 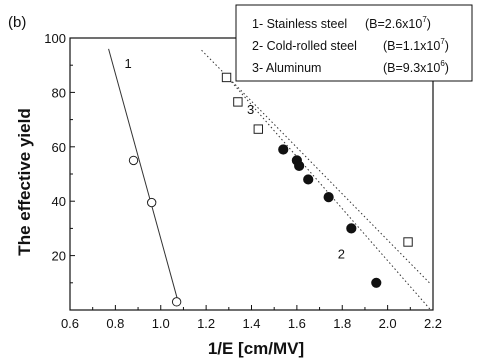 What do you see at coordinates (416, 67) in the screenshot?
I see `legend-entry-3-b: (B=9.3x106)` at bounding box center [416, 67].